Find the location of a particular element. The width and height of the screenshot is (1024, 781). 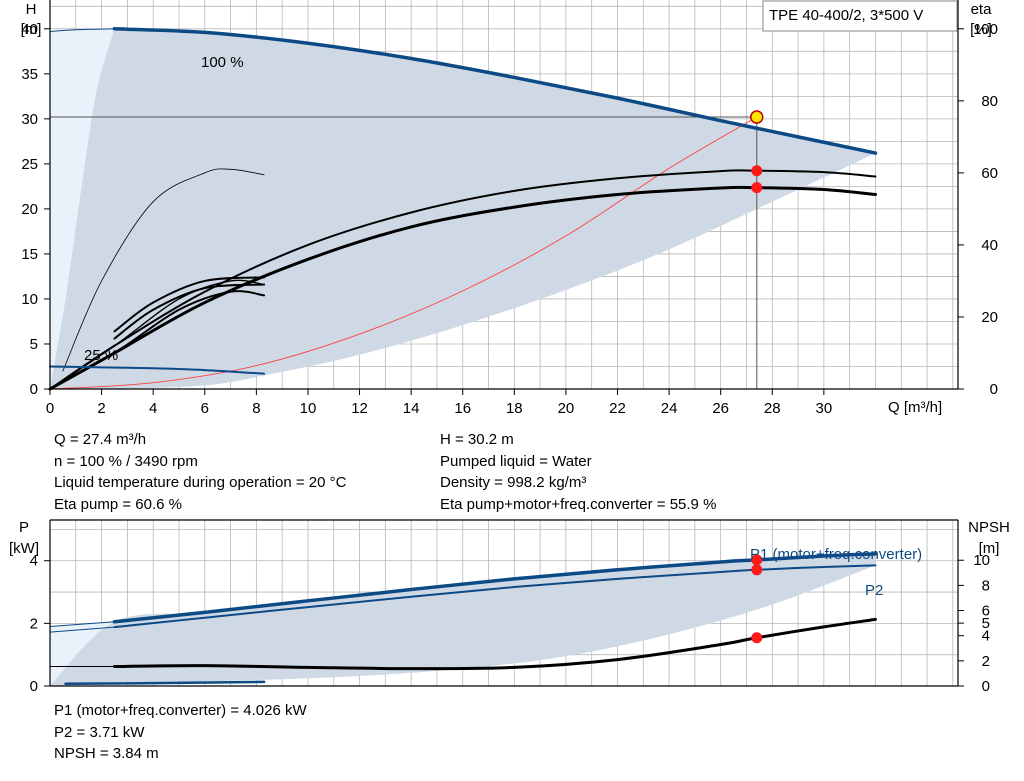

h-tick-label: 20 is located at coordinates (29, 209).